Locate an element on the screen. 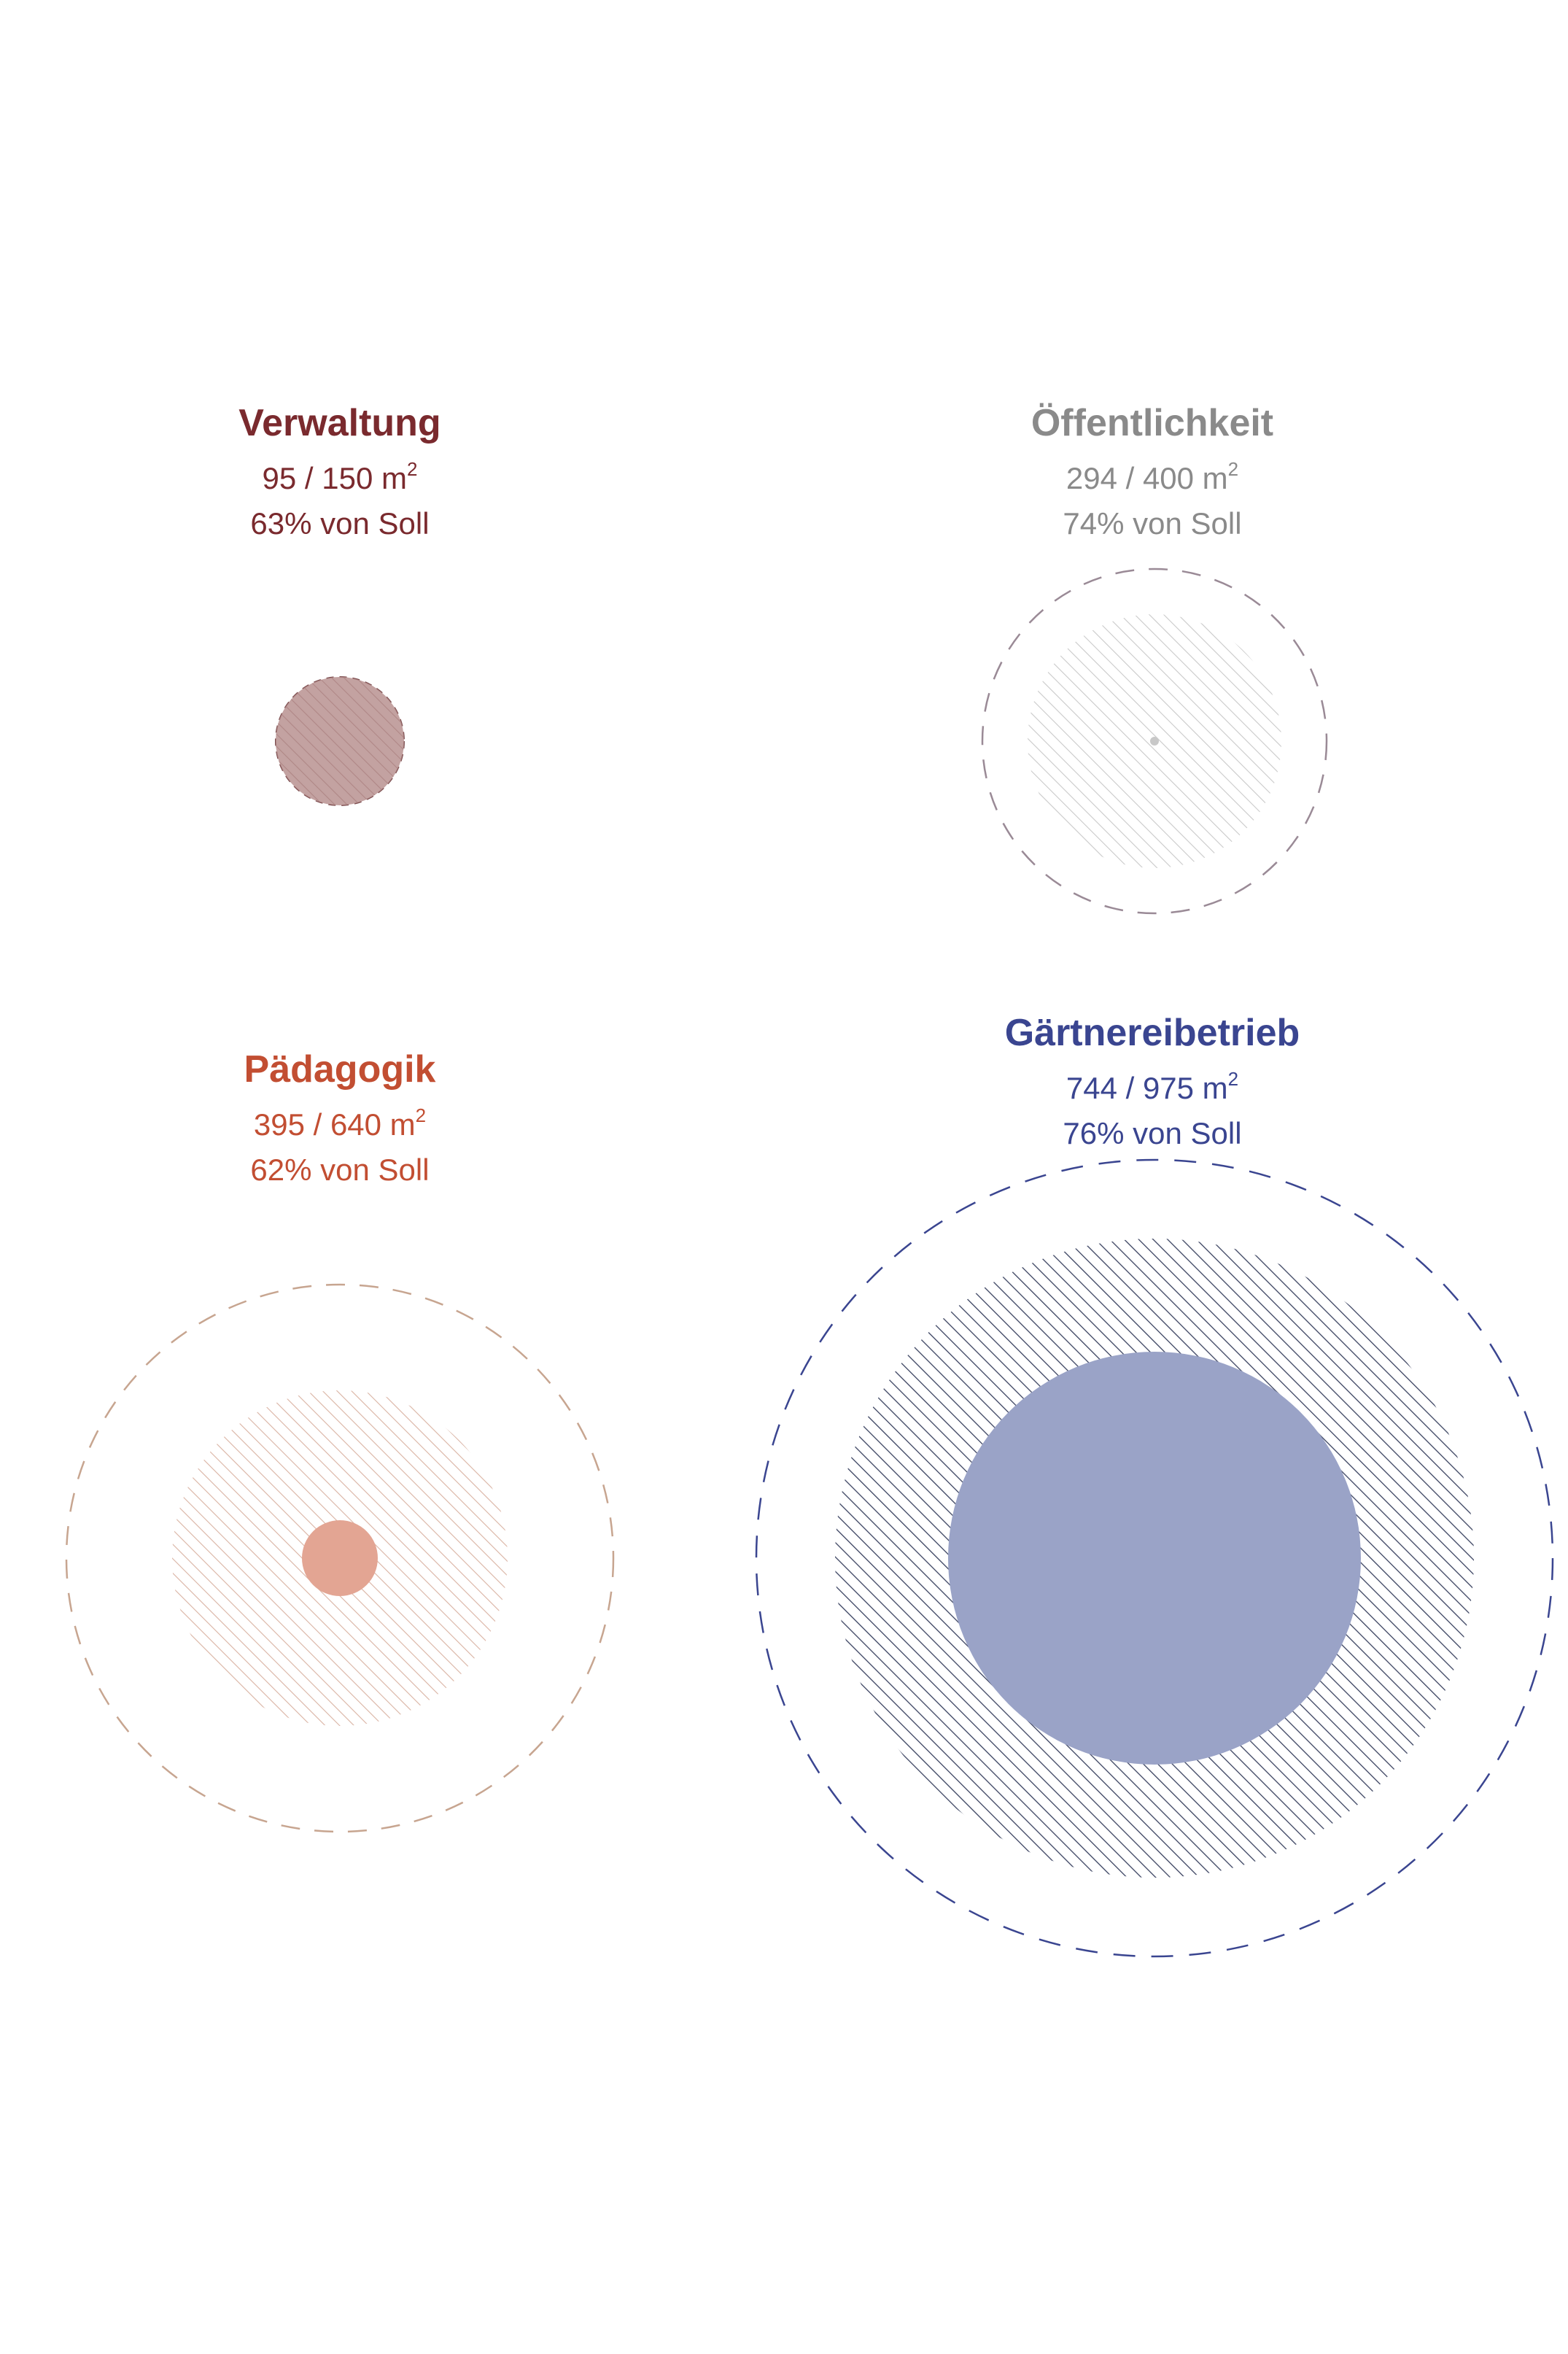 This screenshot has width=1568, height=2354. paedagogik-circles is located at coordinates (340, 1558).